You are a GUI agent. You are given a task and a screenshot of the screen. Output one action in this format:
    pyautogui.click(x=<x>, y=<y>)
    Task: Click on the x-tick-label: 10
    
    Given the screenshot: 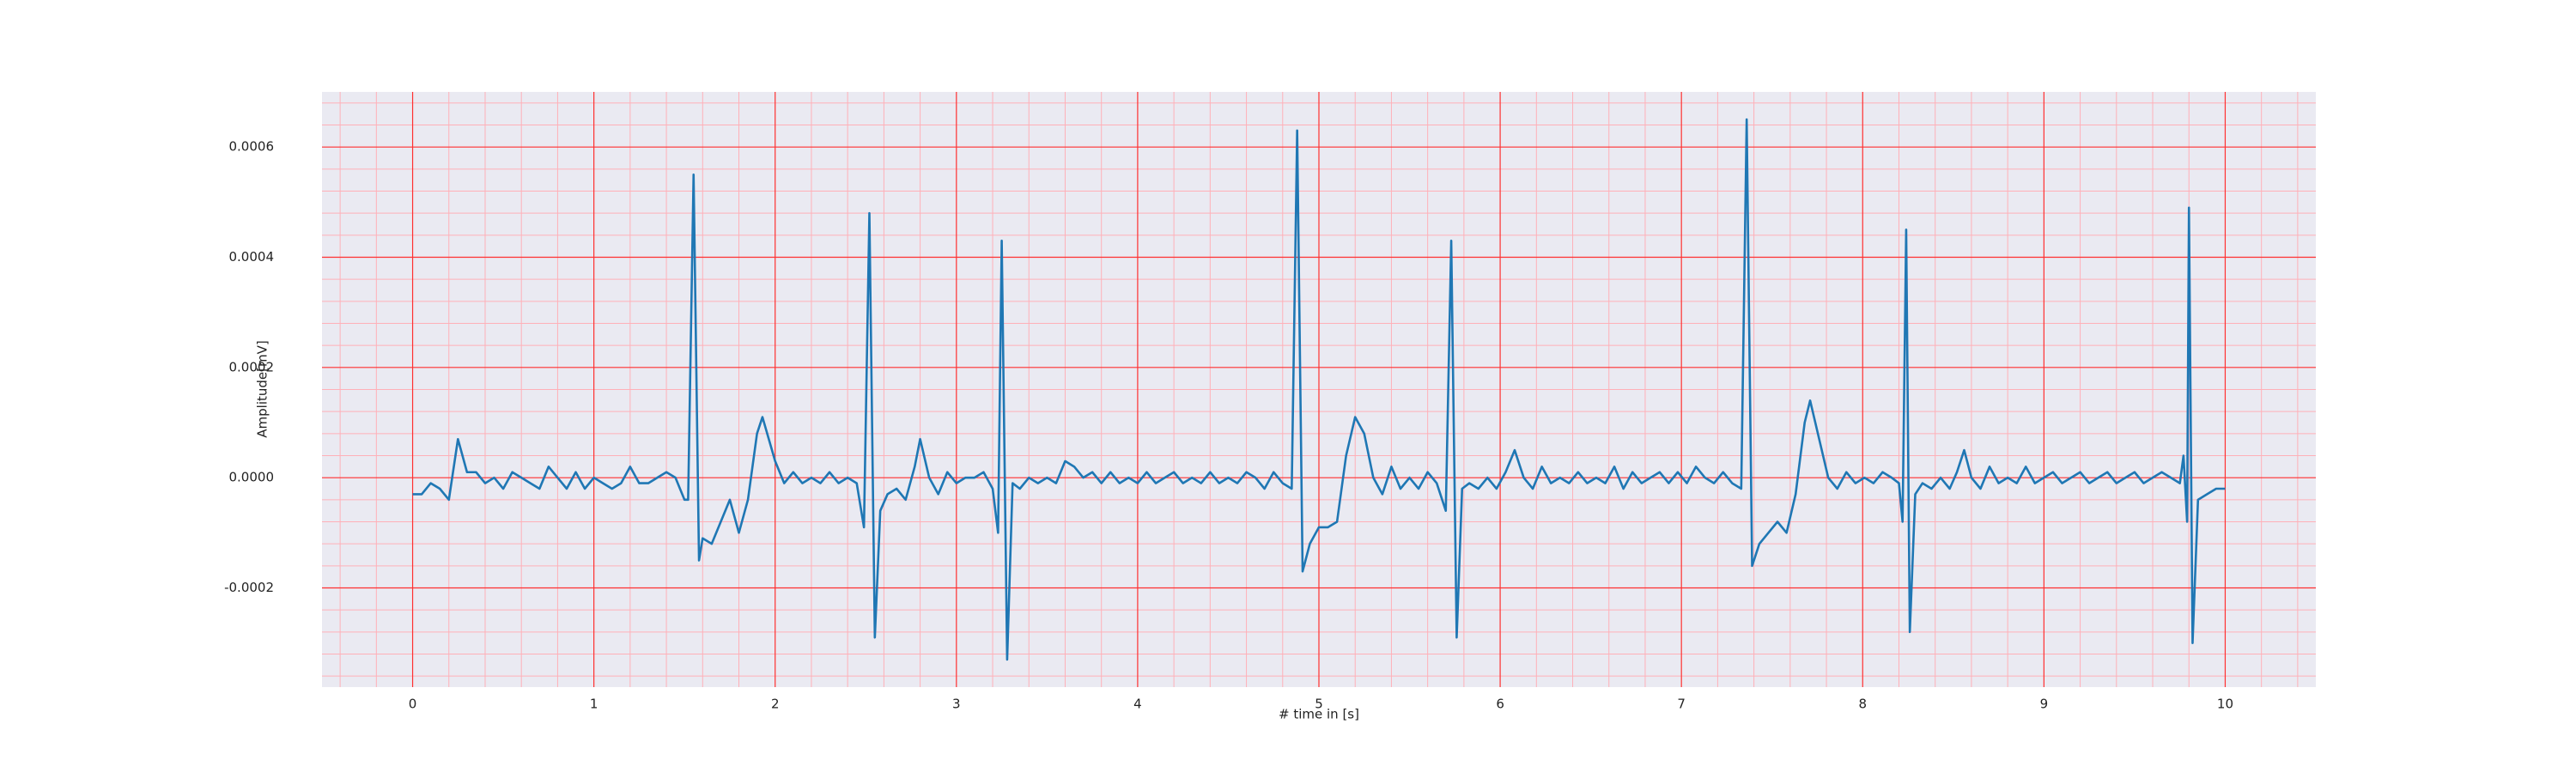 What is the action you would take?
    pyautogui.click(x=2225, y=704)
    